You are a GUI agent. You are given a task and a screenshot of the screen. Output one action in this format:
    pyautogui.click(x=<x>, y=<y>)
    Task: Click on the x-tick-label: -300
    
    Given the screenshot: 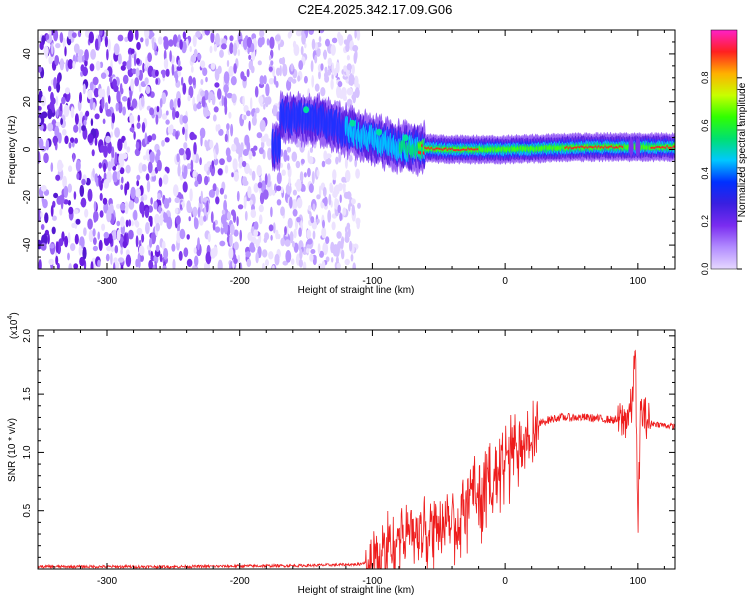 What is the action you would take?
    pyautogui.click(x=107, y=281)
    